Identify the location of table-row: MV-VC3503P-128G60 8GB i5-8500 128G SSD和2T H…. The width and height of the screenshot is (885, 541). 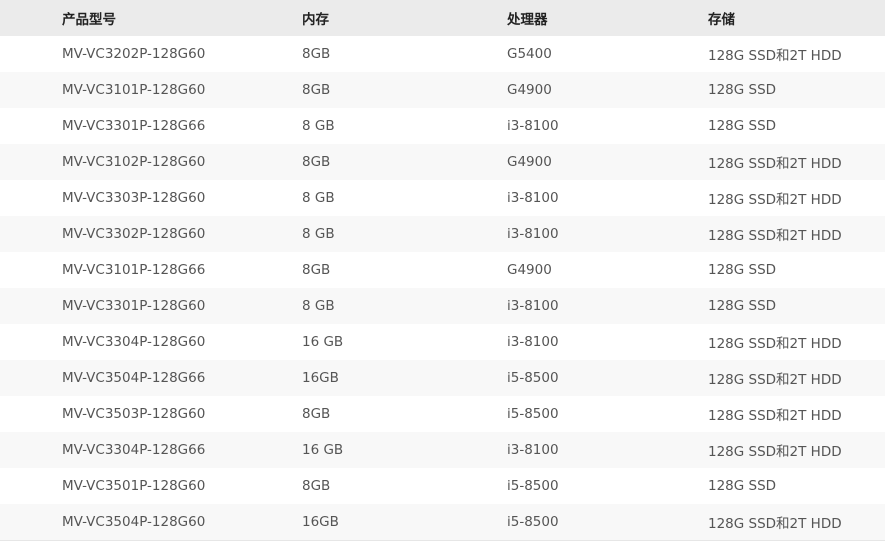
(442, 414).